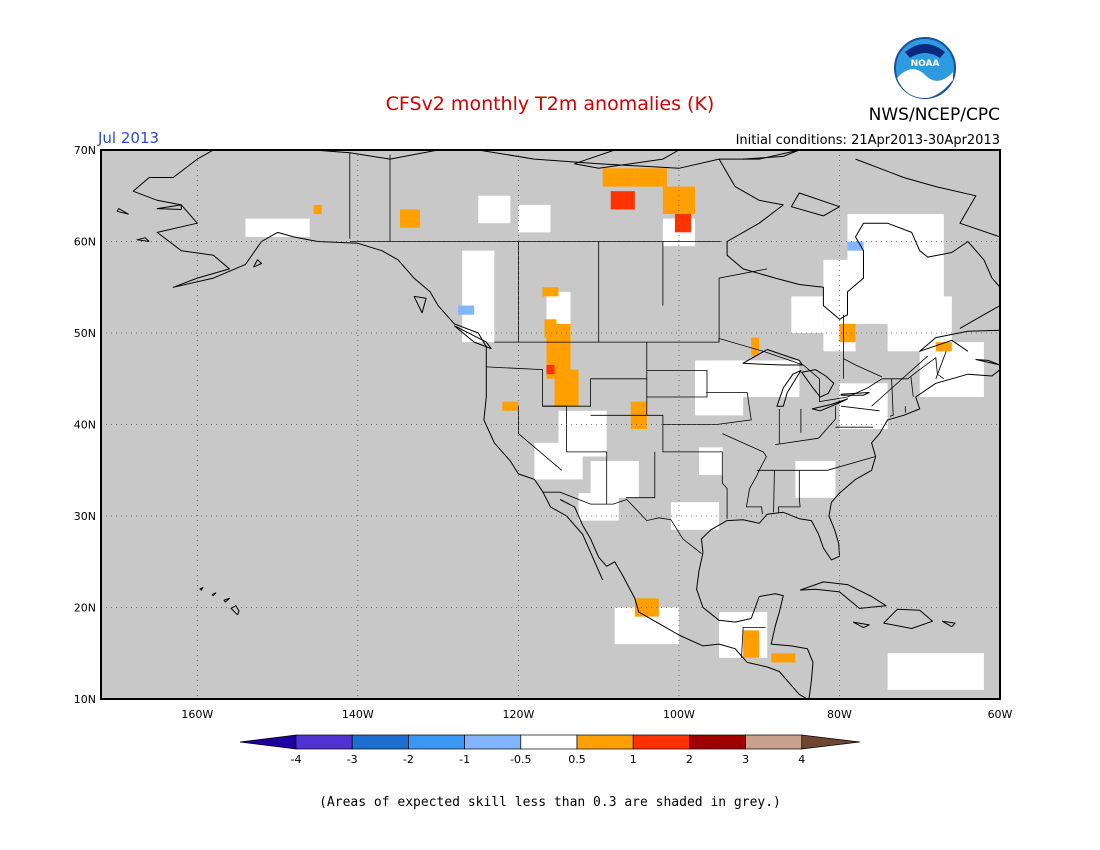 Image resolution: width=1100 pixels, height=850 pixels. Describe the element at coordinates (577, 759) in the screenshot. I see `legend-label: 0.5` at that location.